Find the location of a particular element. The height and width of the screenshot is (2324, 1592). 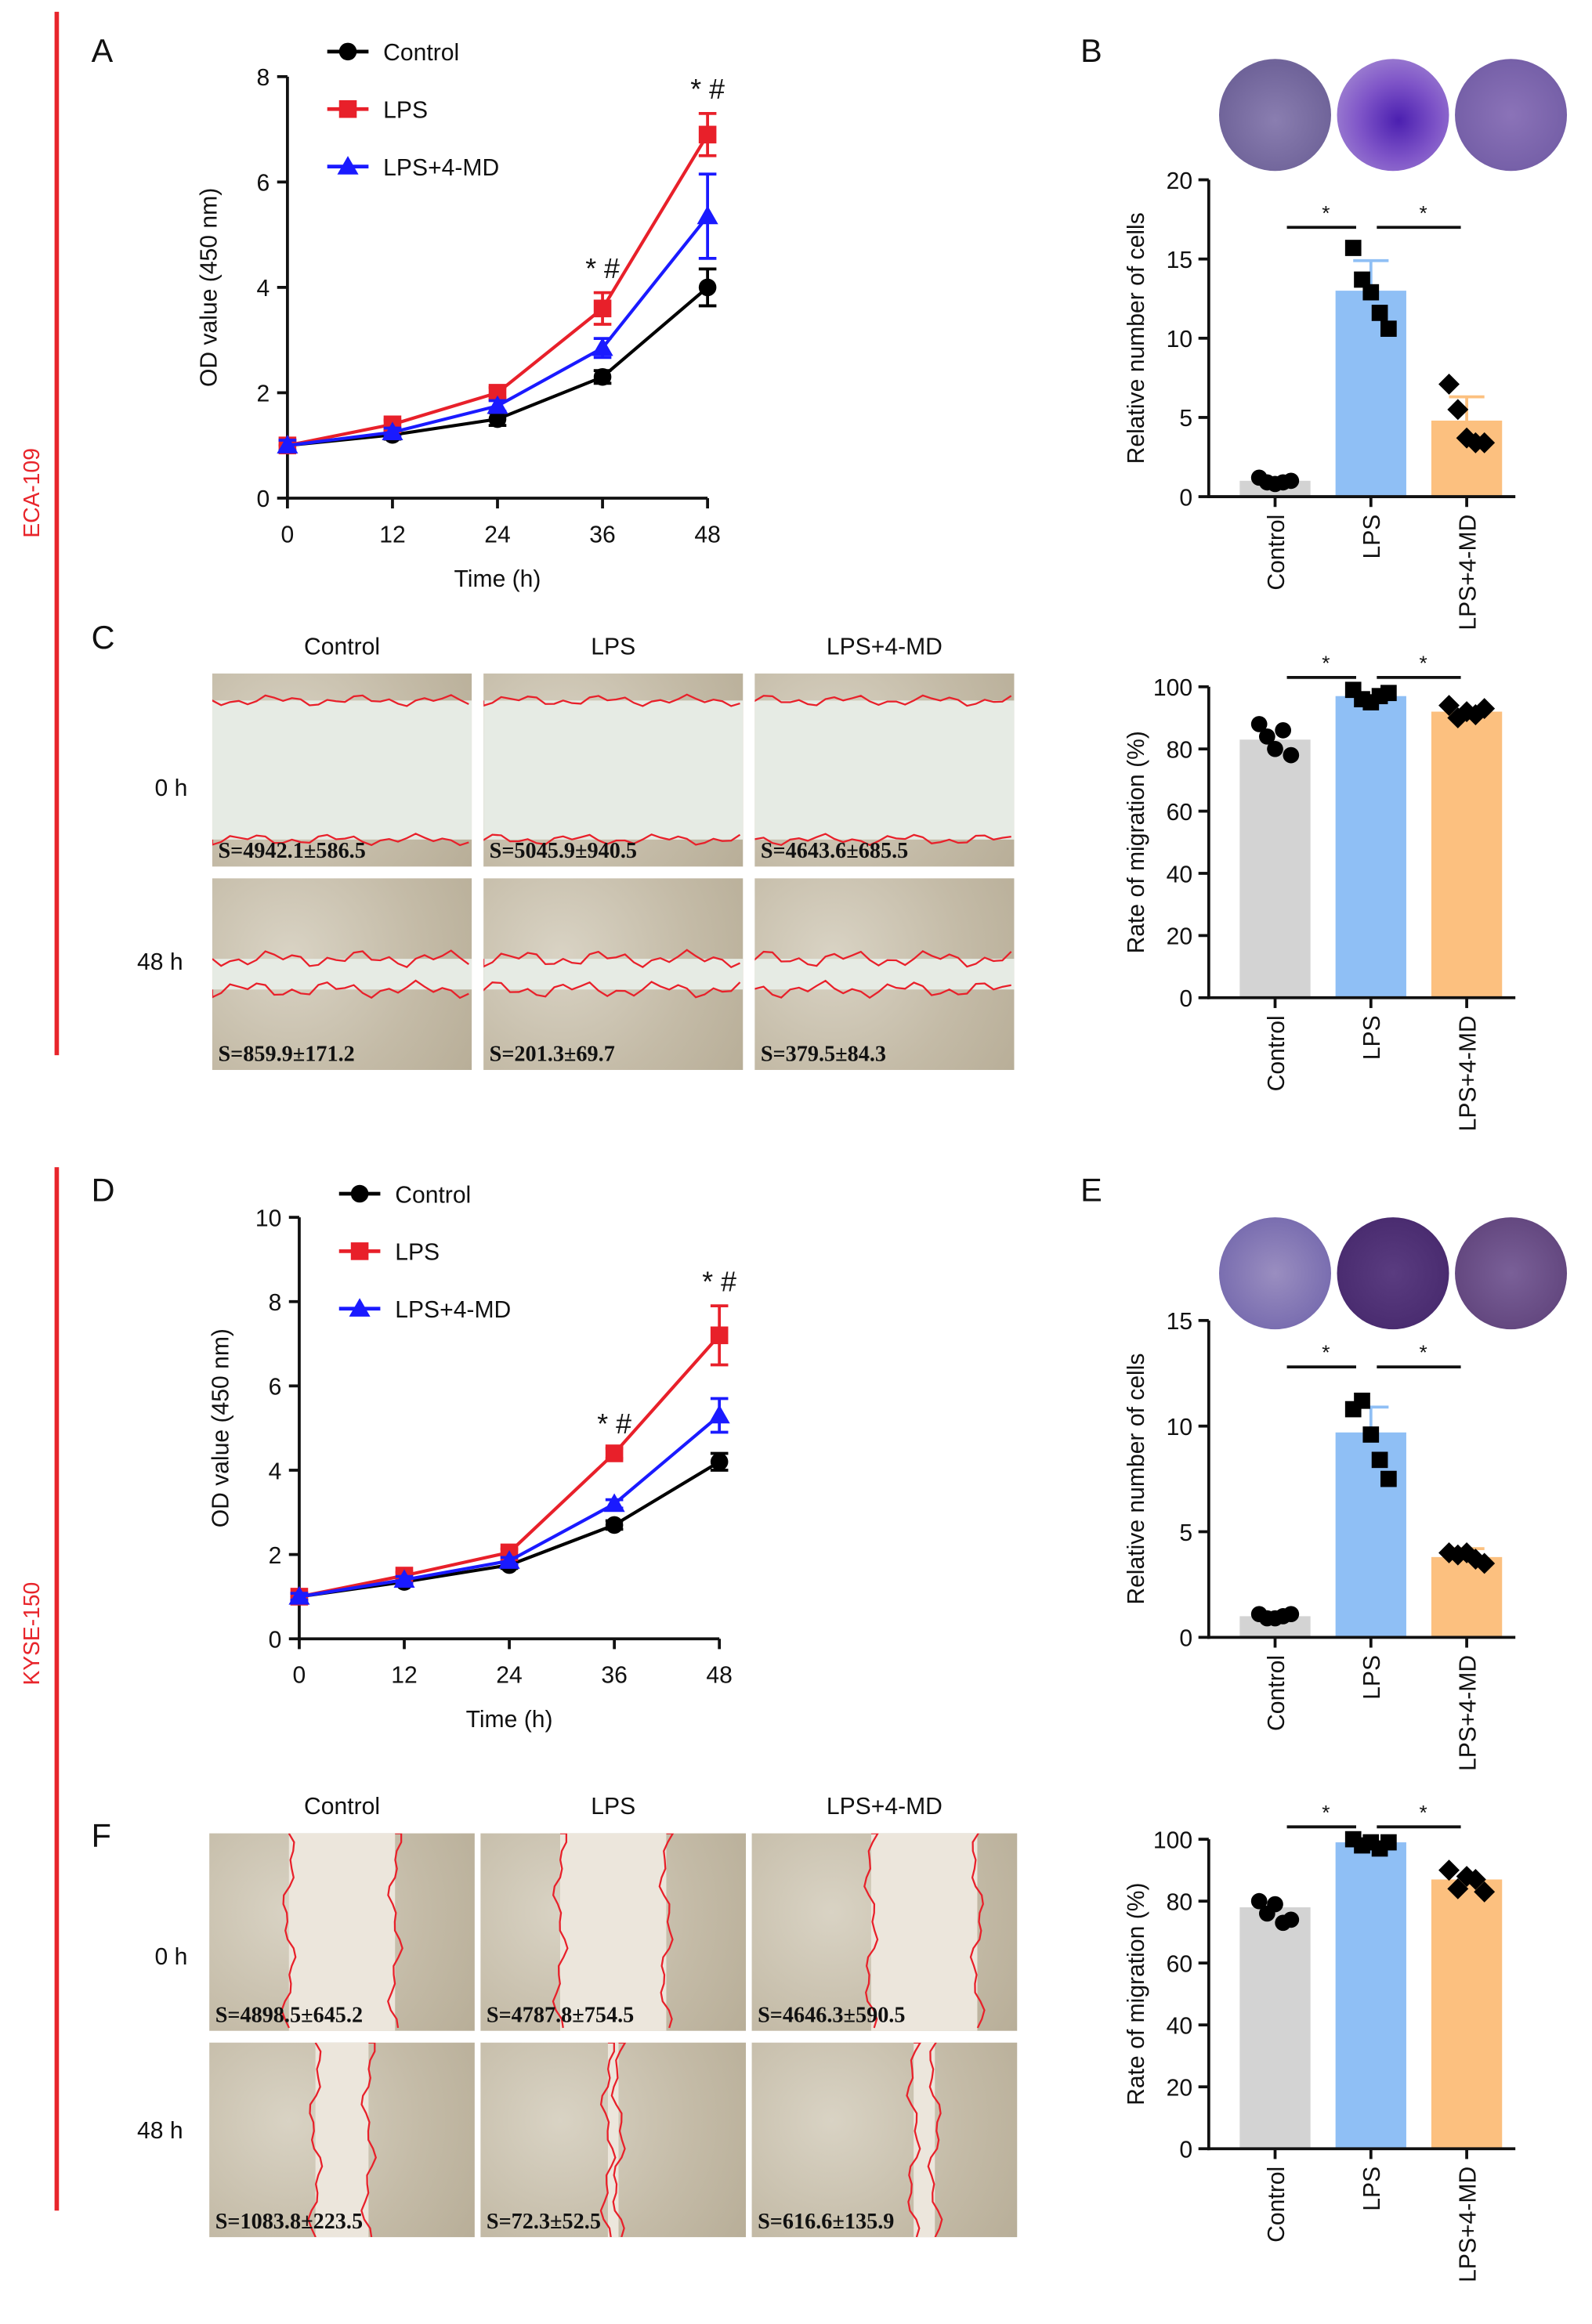

wound-area-caption: S=201.3±69.7 is located at coordinates (552, 1055).